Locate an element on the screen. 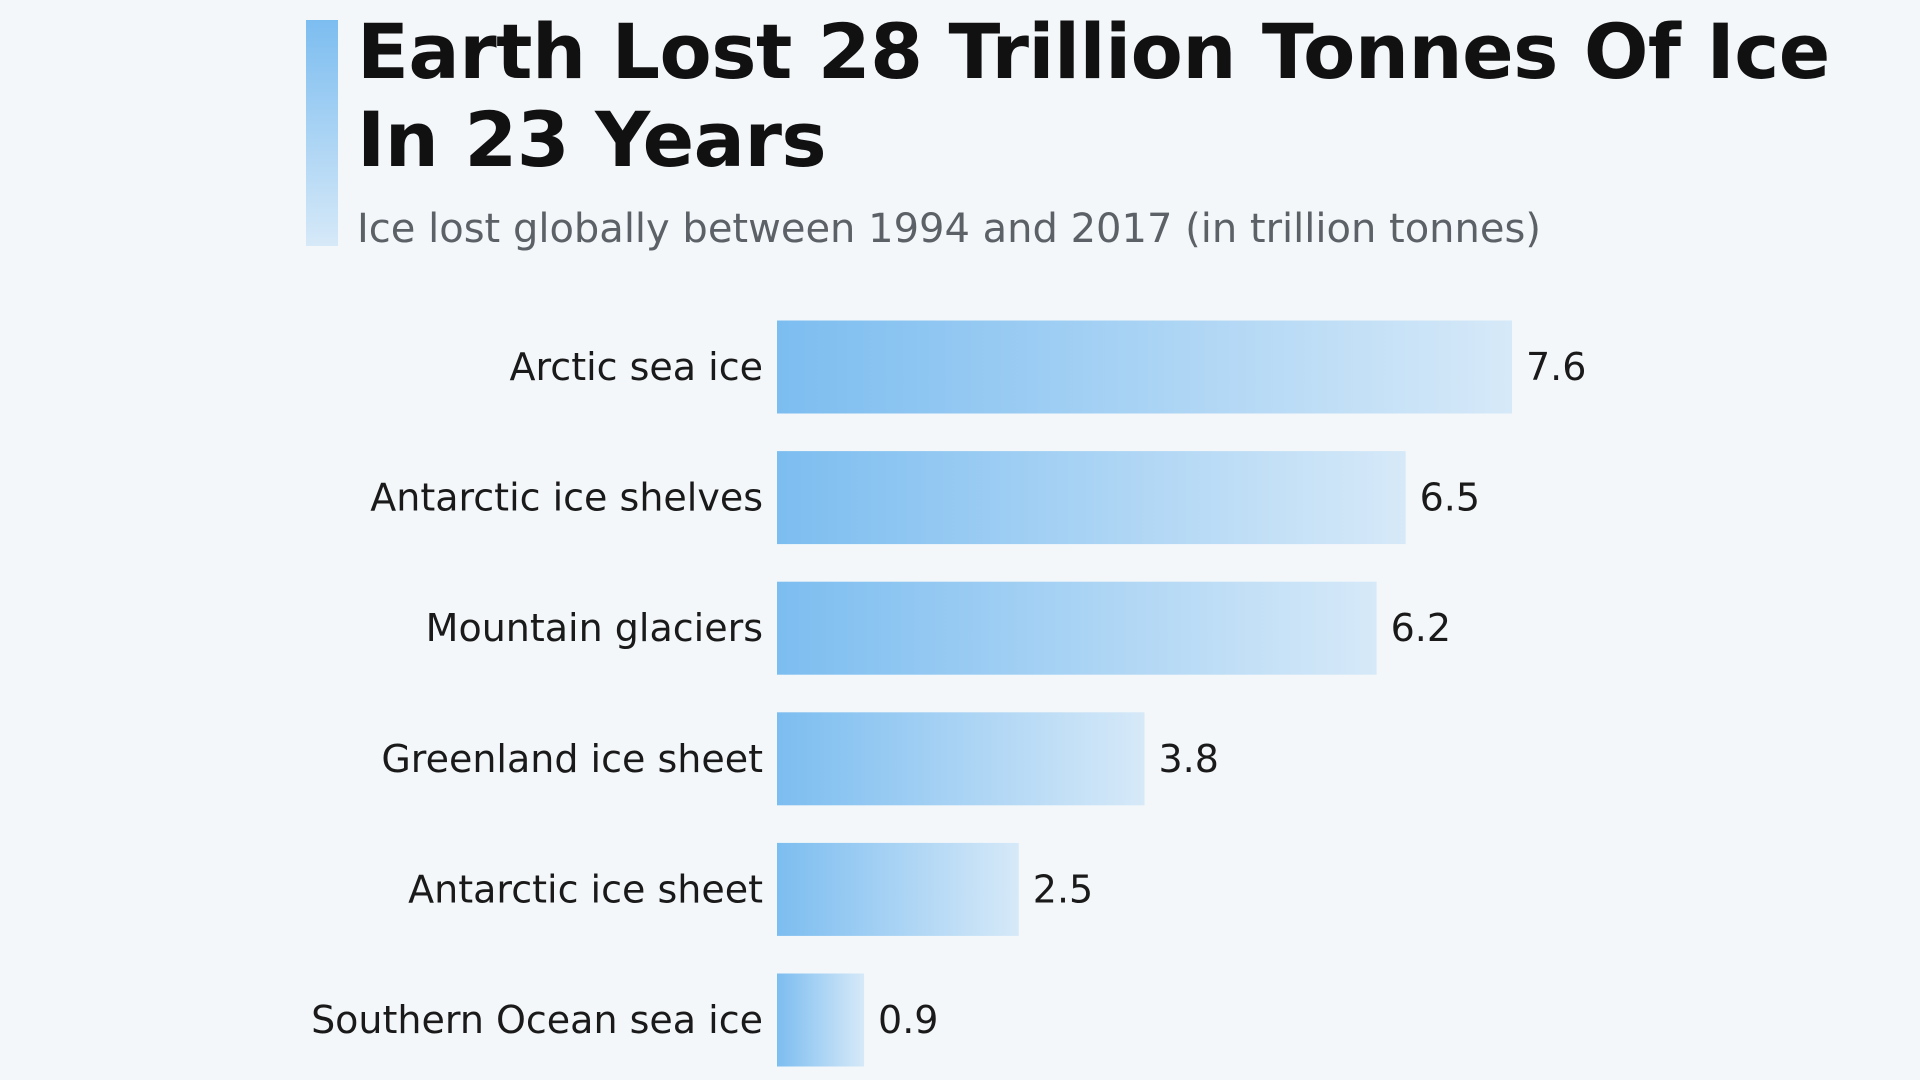 This screenshot has width=1920, height=1080. category-label: Antarctic ice shelves is located at coordinates (566, 498).